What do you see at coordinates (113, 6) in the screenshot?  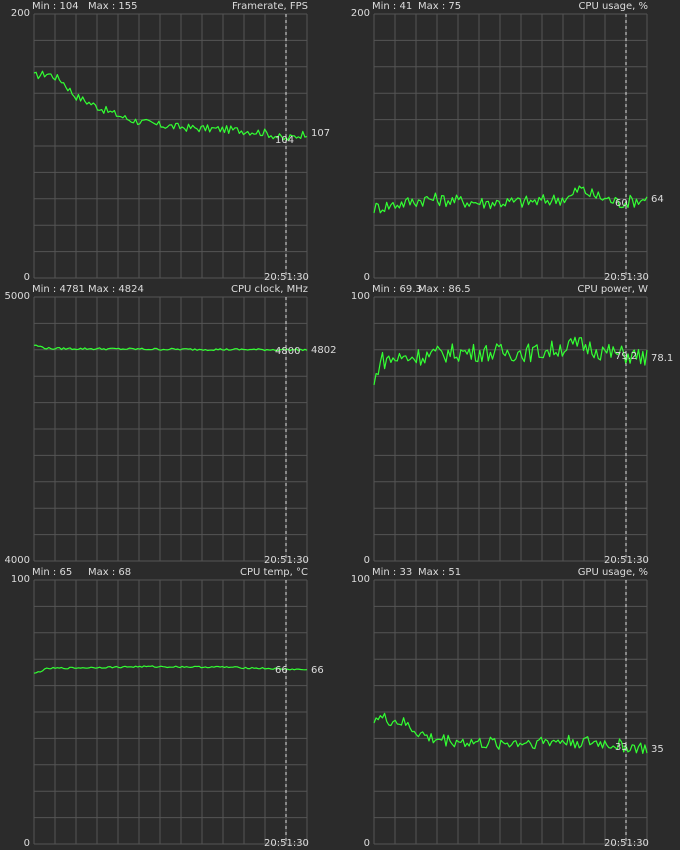 I see `max-label: Max : 155` at bounding box center [113, 6].